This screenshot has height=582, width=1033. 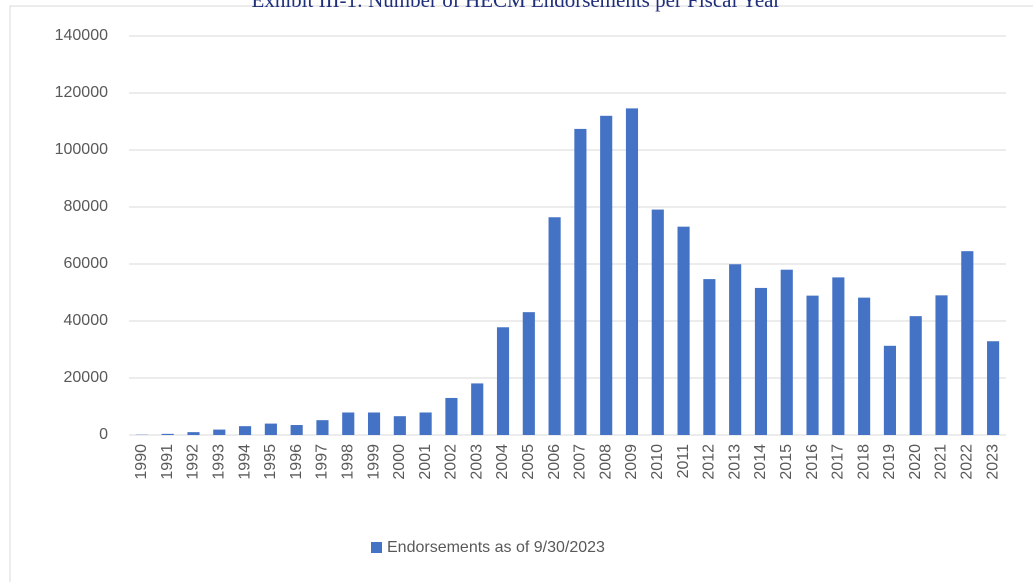 I want to click on x-tick-label: 2013, so click(x=734, y=462).